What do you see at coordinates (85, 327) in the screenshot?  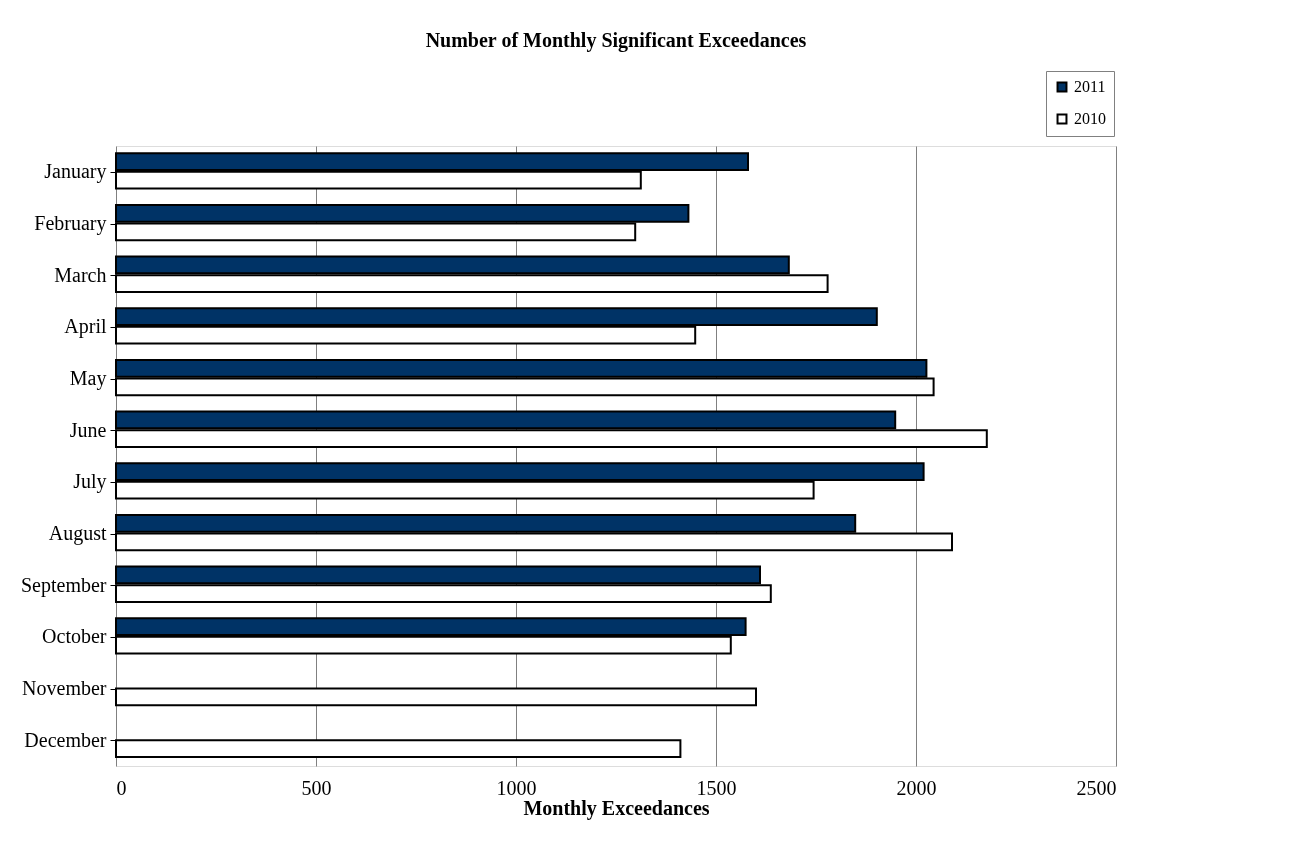 I see `y-tick-label: April` at bounding box center [85, 327].